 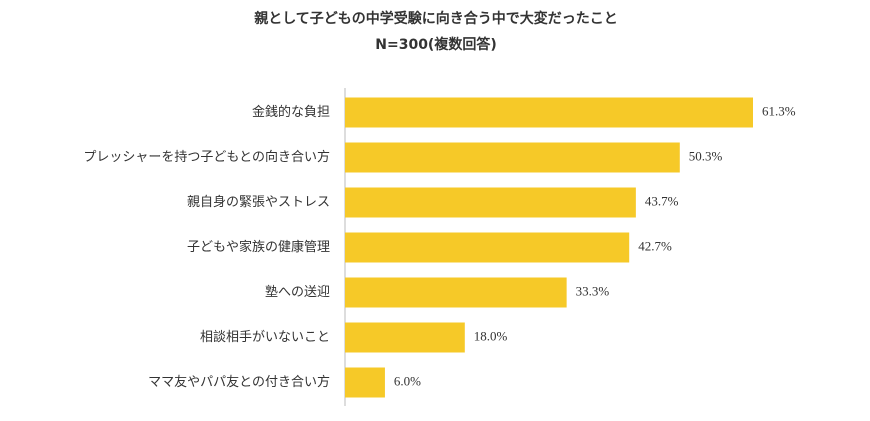 I want to click on chart-title: 親として子どもの中学受験に向き合う中で大変だったこと, so click(x=436, y=18).